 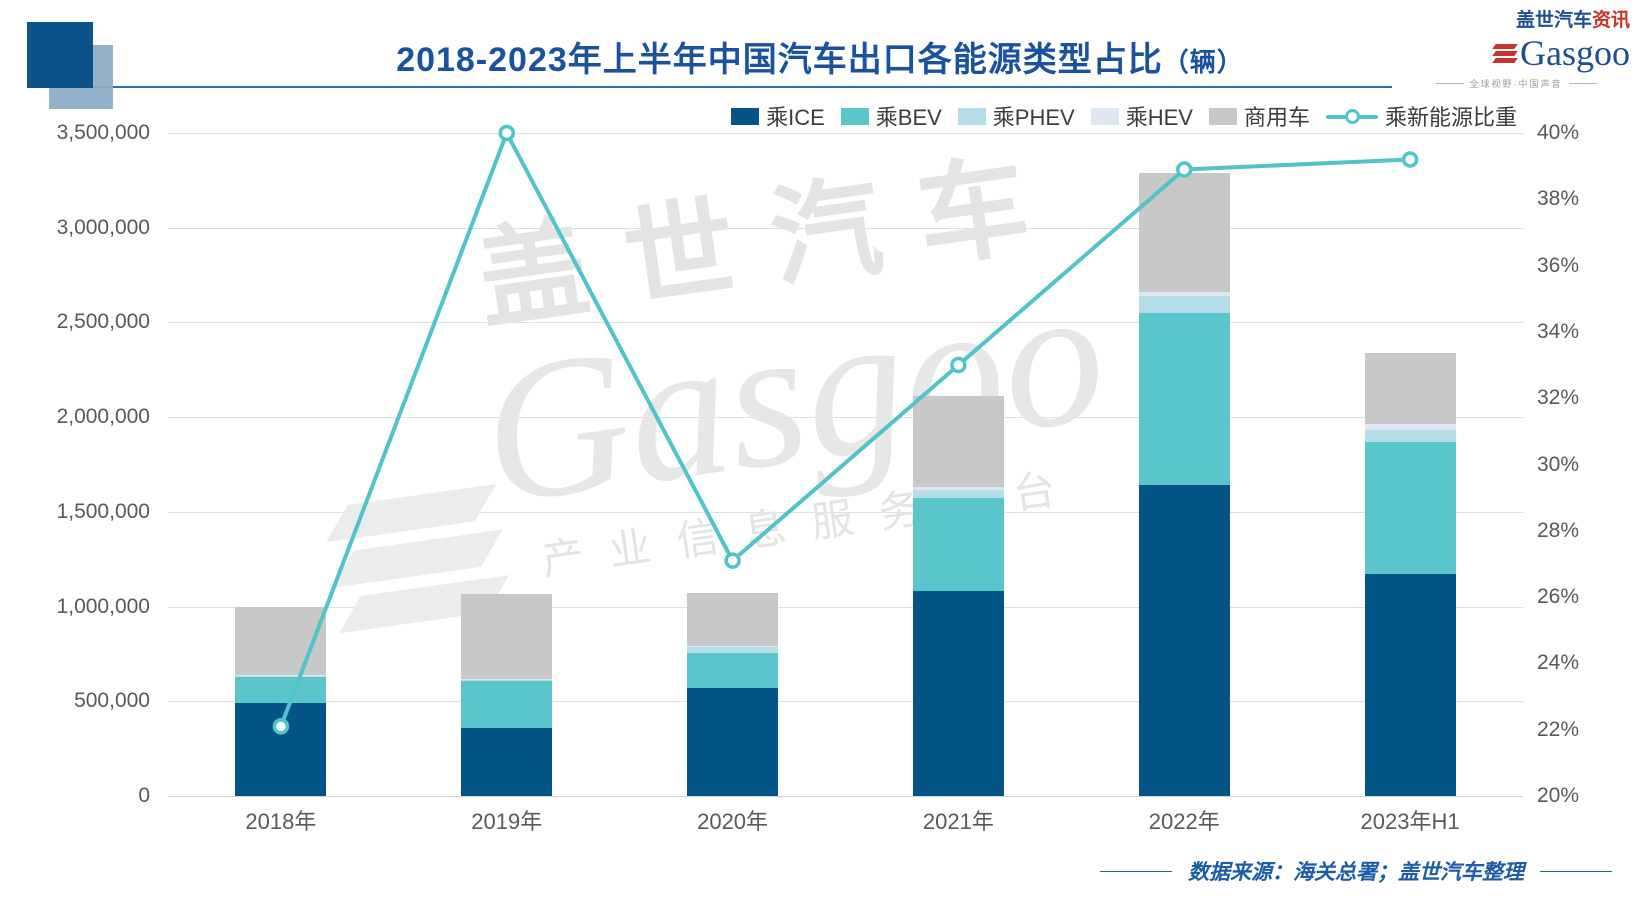 I want to click on bar-segment-乘ICE-2019年, so click(x=507, y=761).